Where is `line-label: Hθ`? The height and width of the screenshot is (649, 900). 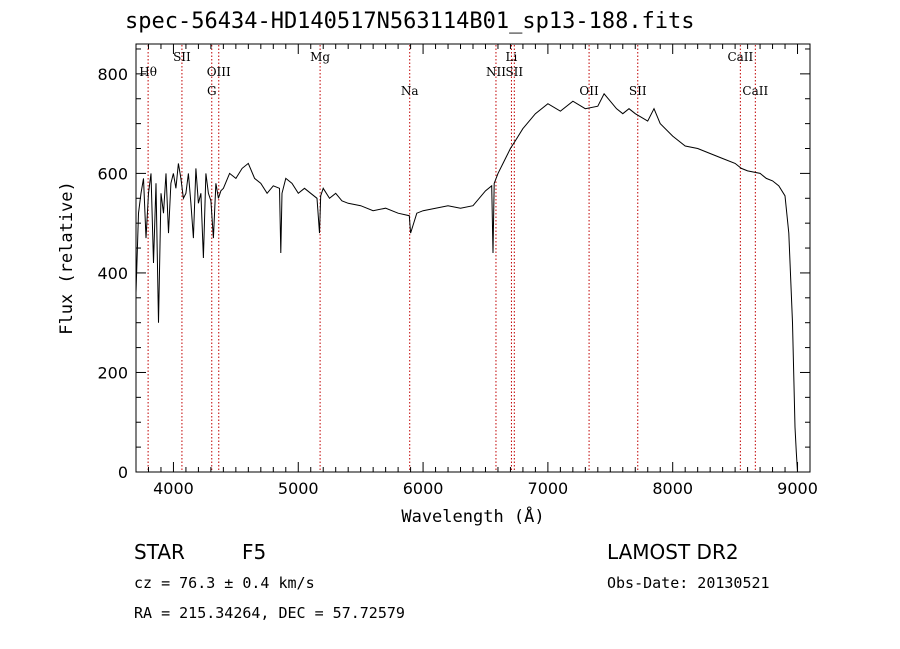
line-label: Hθ is located at coordinates (148, 72).